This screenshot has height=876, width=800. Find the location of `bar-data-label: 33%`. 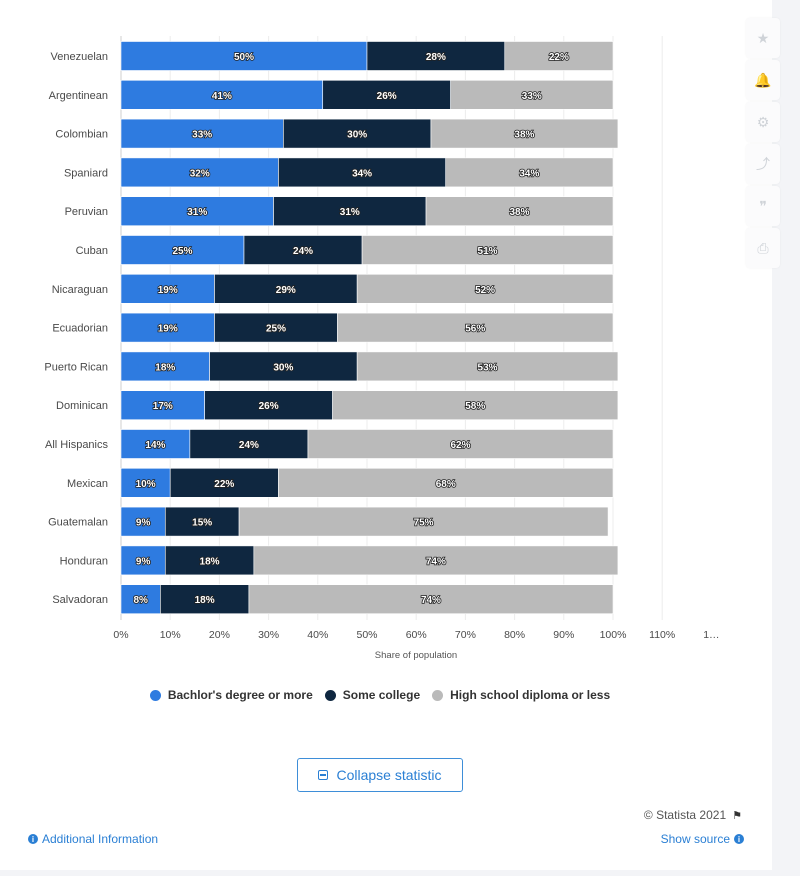

bar-data-label: 33% is located at coordinates (532, 96).